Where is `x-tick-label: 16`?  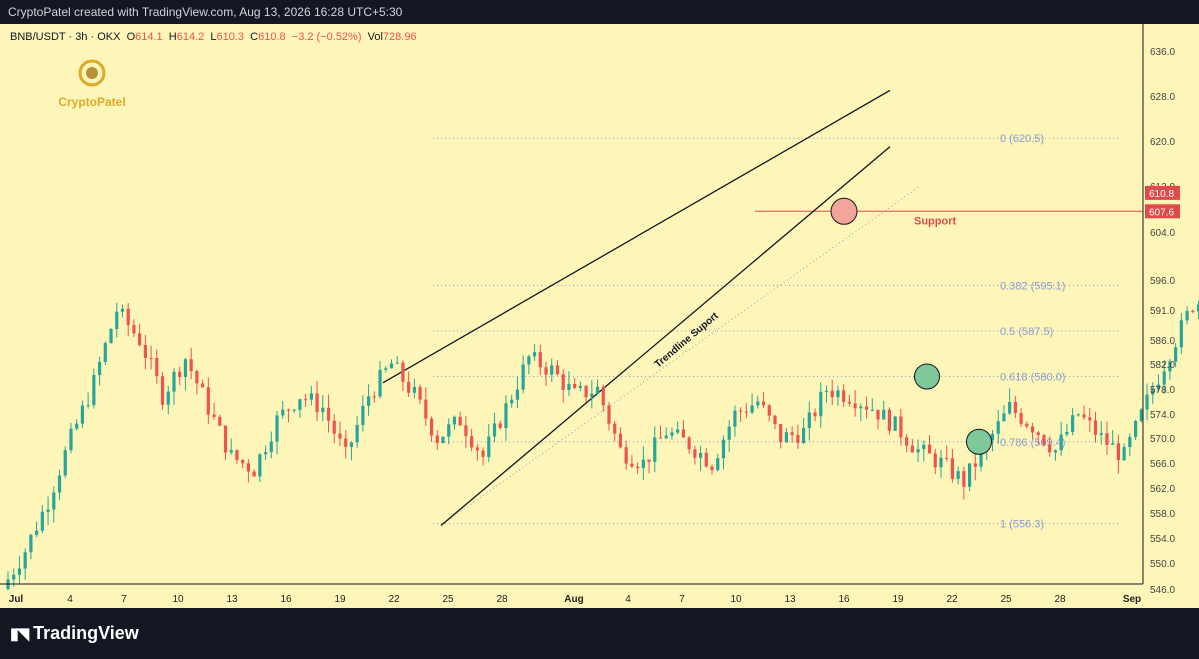
x-tick-label: 16 is located at coordinates (286, 599).